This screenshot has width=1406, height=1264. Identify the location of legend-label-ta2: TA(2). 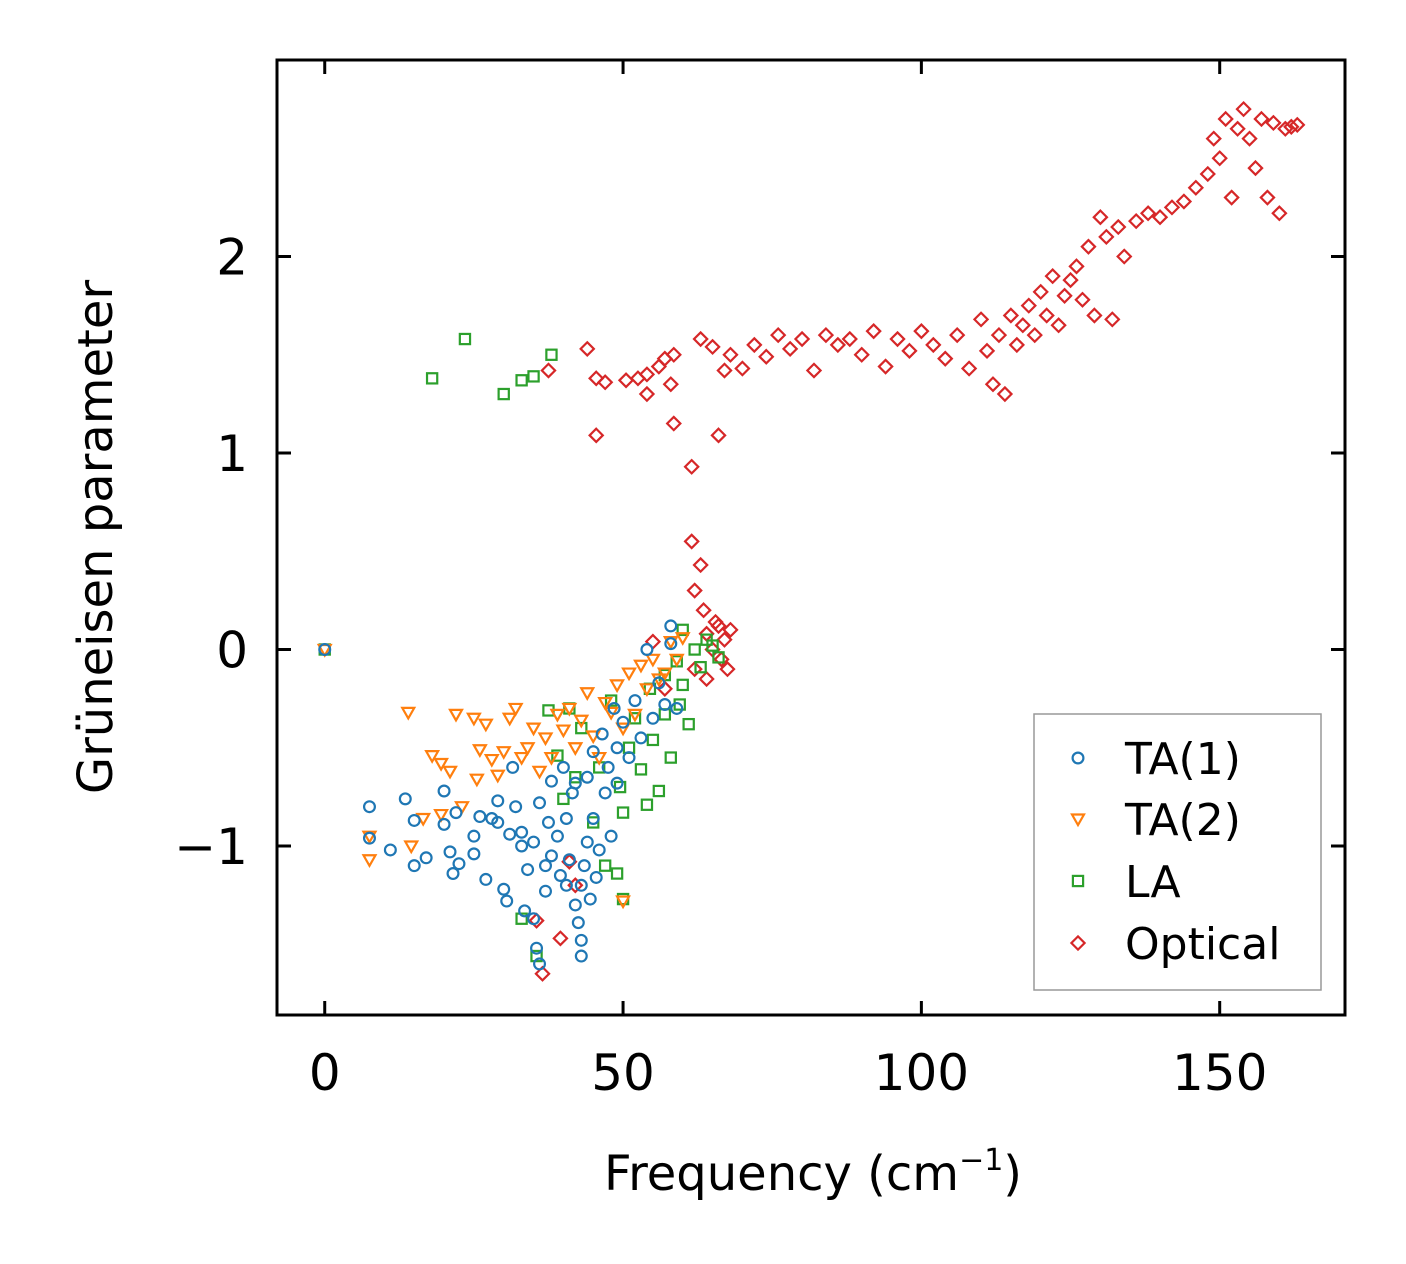
(1182, 820).